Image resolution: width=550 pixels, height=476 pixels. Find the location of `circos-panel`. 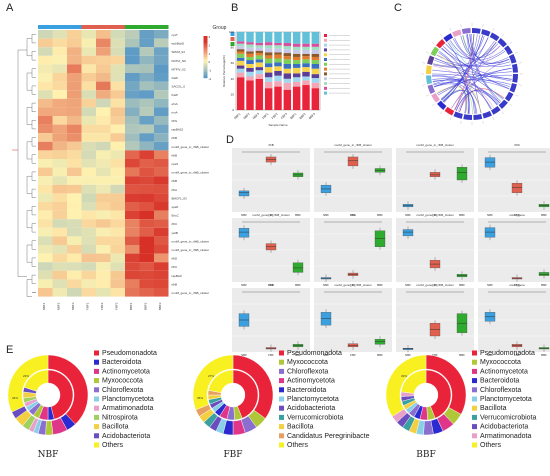

circos-panel is located at coordinates (472, 74).